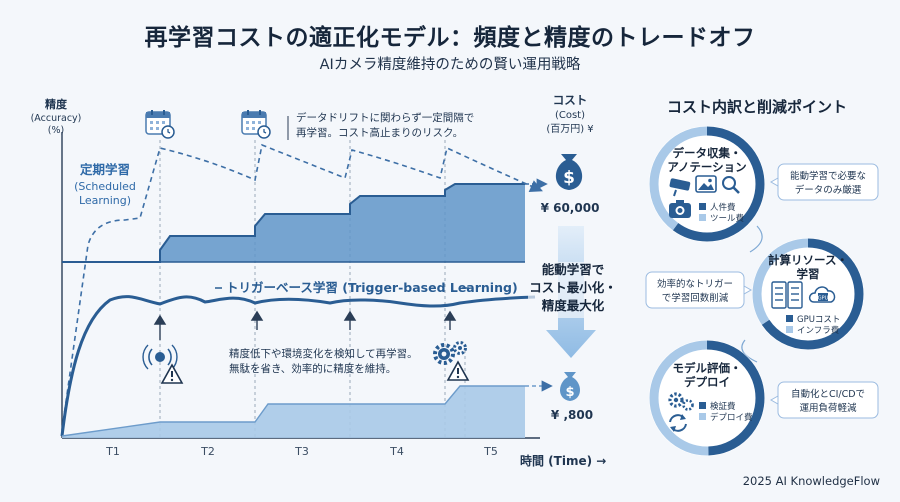 The height and width of the screenshot is (502, 900). Describe the element at coordinates (822, 294) in the screenshot. I see `gpu-cloud-icon: GPU` at that location.